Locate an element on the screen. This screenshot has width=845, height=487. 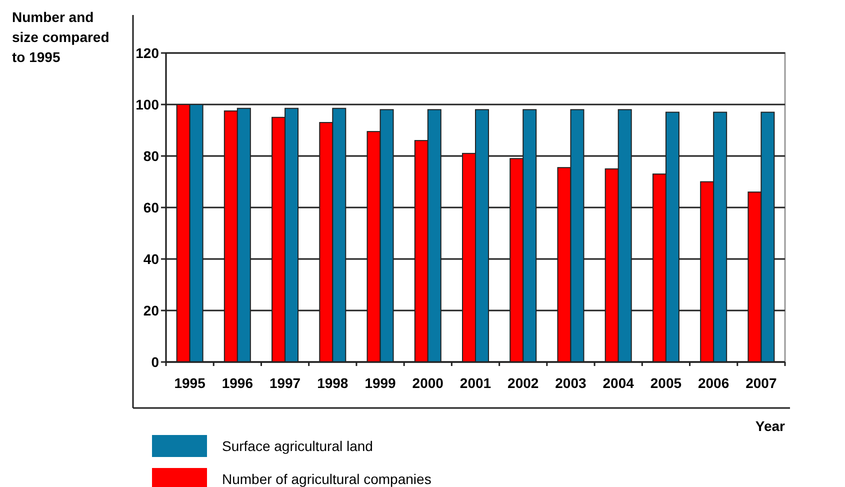
x-tick-label: 2003 is located at coordinates (571, 383).